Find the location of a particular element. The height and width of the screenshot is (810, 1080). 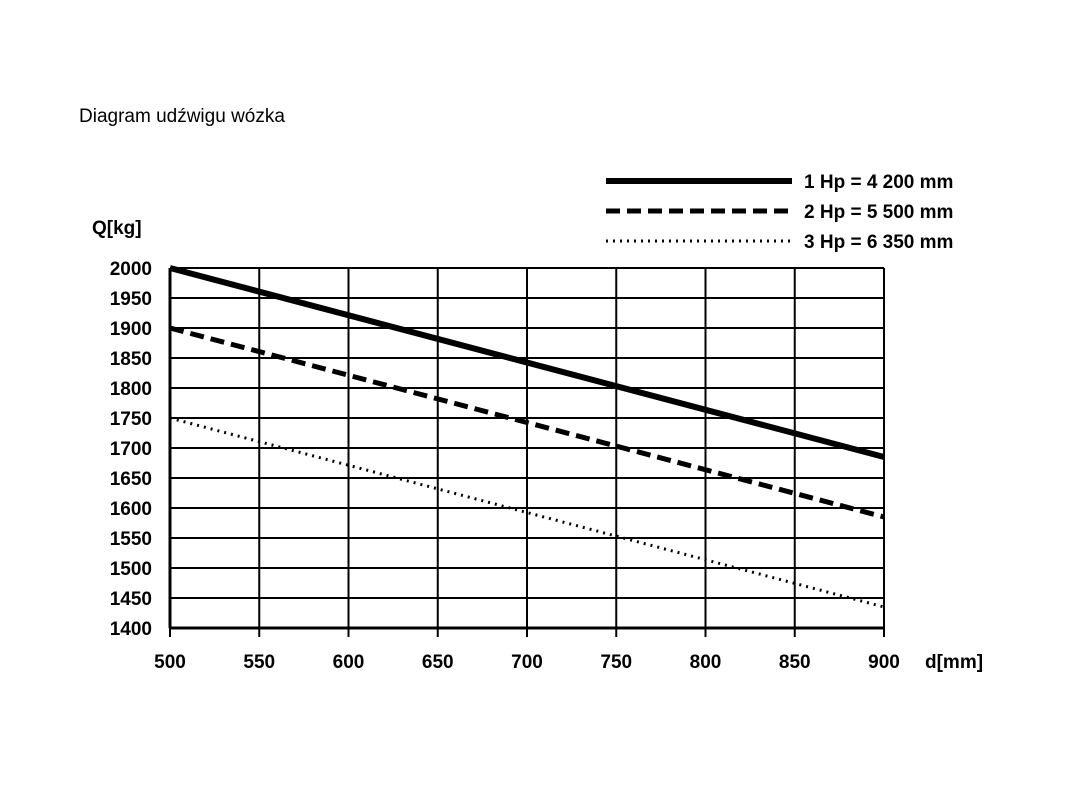

x-tick-label: 650 is located at coordinates (438, 662).